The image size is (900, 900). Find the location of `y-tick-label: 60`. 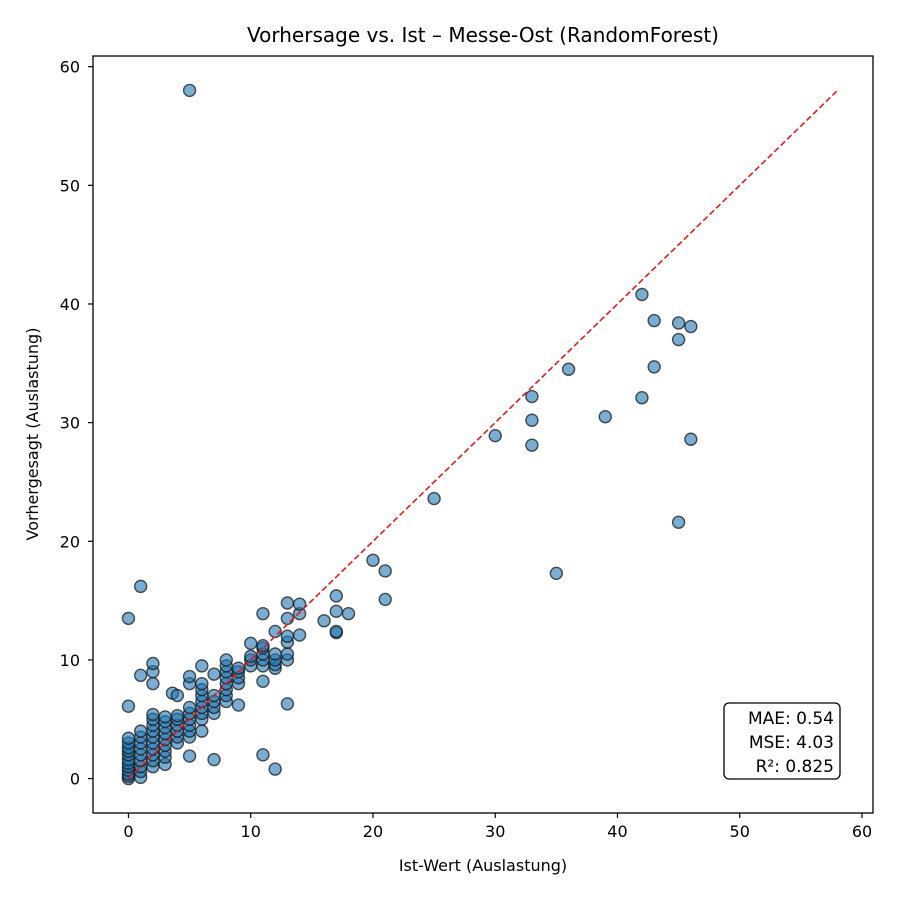

y-tick-label: 60 is located at coordinates (70, 67).